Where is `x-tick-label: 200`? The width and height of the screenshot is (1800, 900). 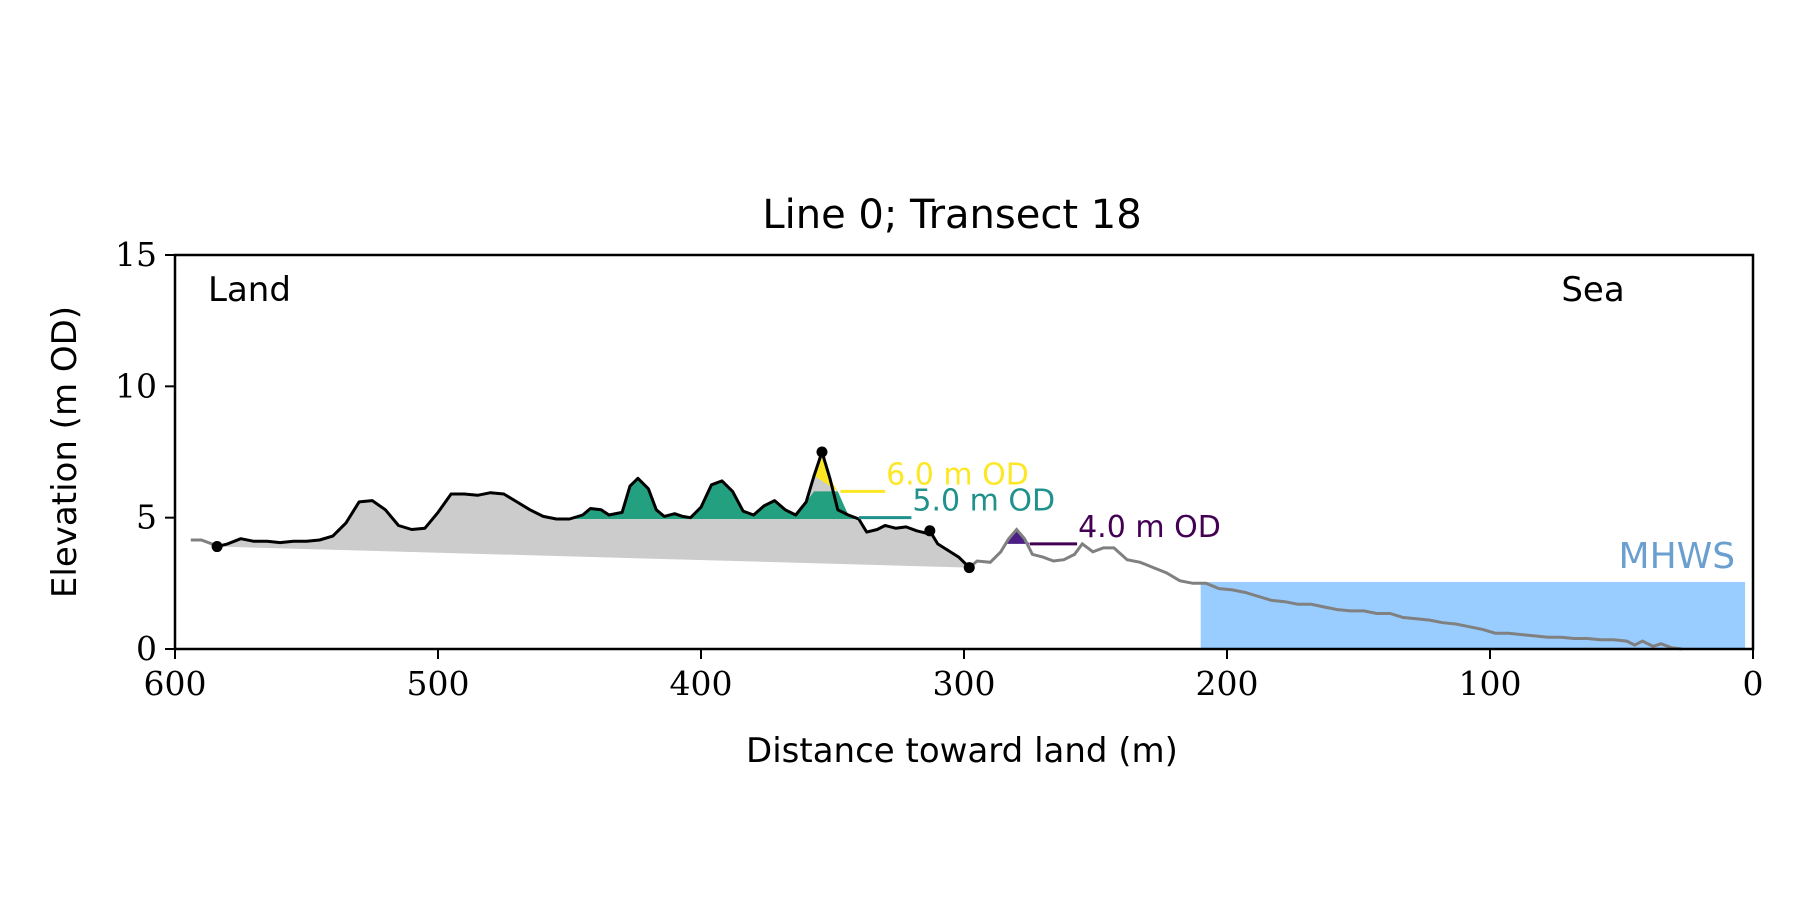 x-tick-label: 200 is located at coordinates (1227, 683).